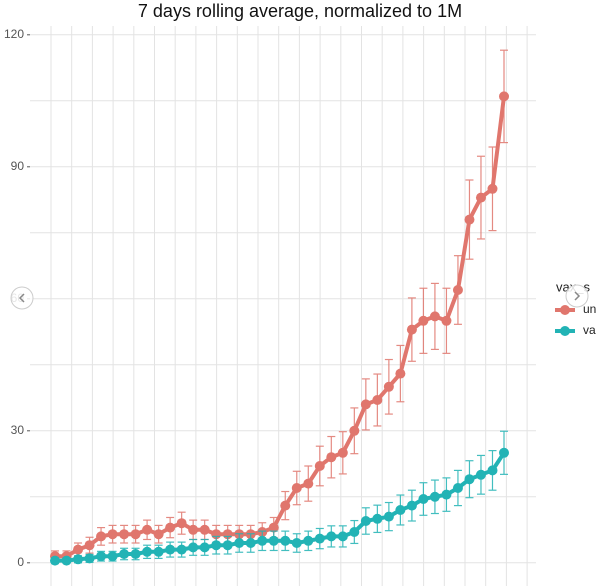 Image resolution: width=611 pixels, height=586 pixels. I want to click on y-tick-label: 0, so click(20, 562).